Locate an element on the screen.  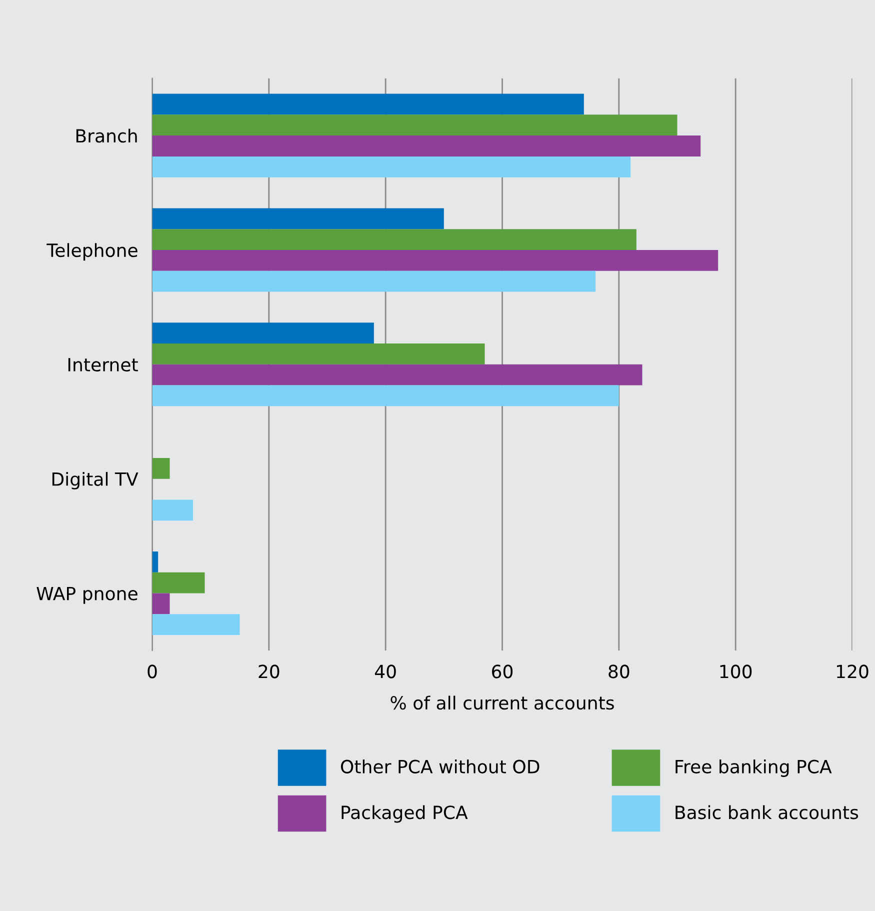
y-tick-label: Branch is located at coordinates (106, 135).